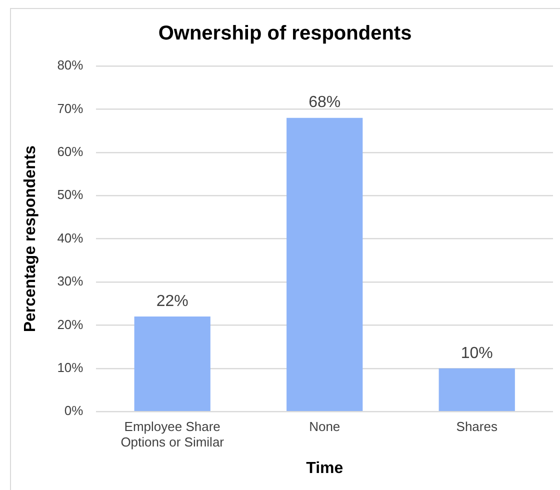  What do you see at coordinates (70, 65) in the screenshot?
I see `y-tick-label: 80%` at bounding box center [70, 65].